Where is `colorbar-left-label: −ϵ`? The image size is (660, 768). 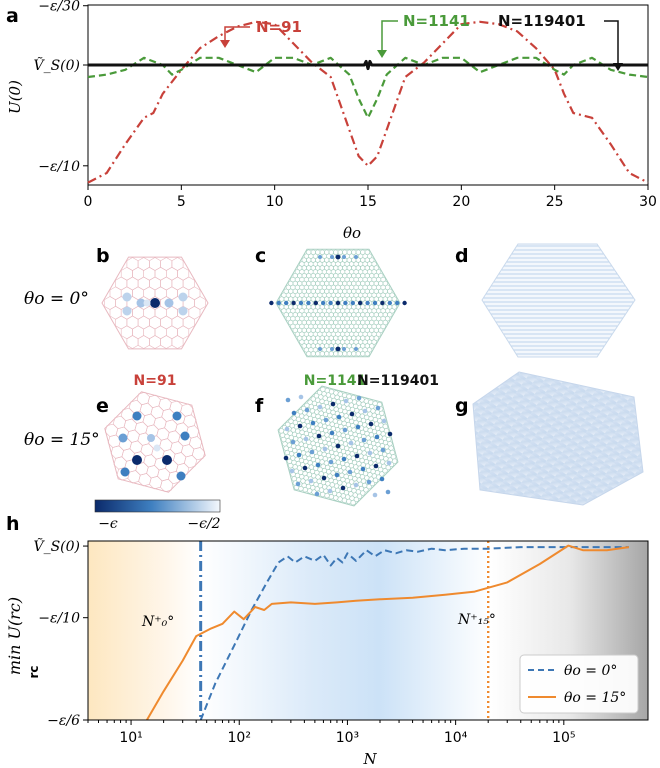
colorbar-left-label: −ϵ is located at coordinates (108, 524).